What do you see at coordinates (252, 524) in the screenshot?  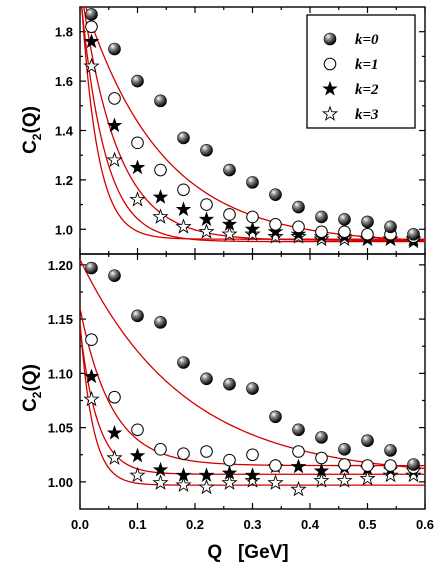 I see `x-tick-label: 0.3` at bounding box center [252, 524].